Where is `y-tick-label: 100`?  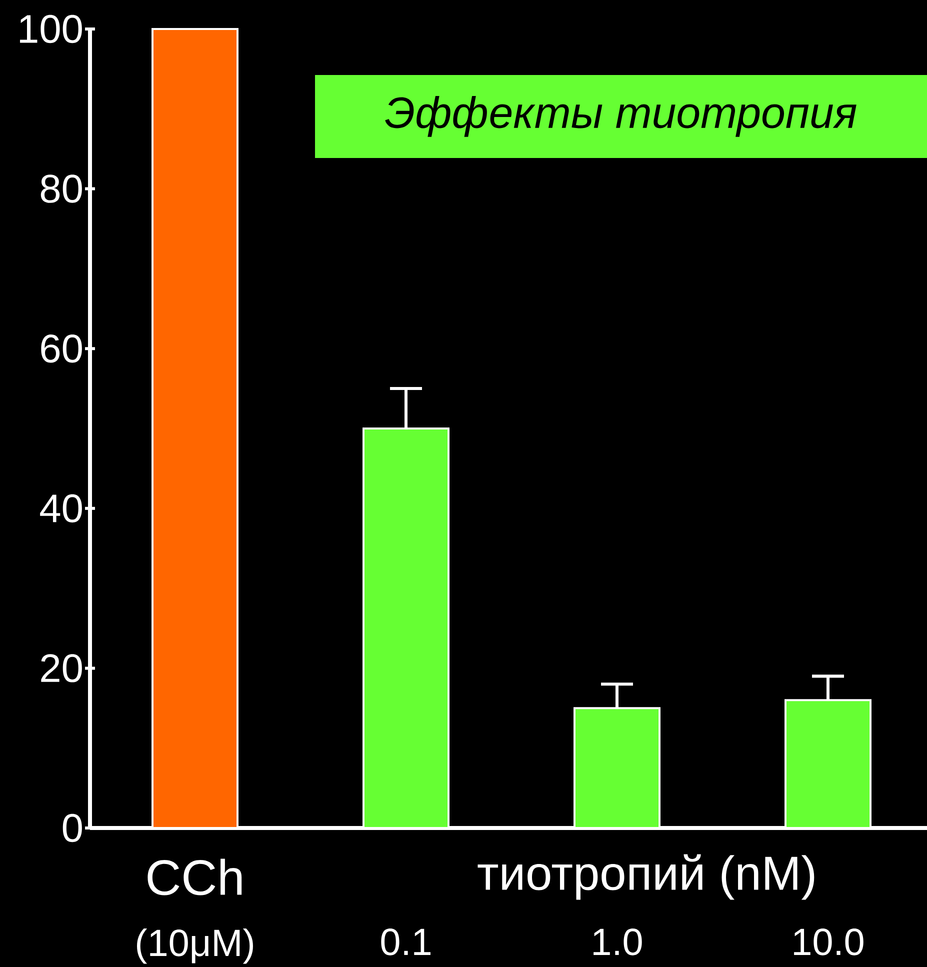 y-tick-label: 100 is located at coordinates (51, 29).